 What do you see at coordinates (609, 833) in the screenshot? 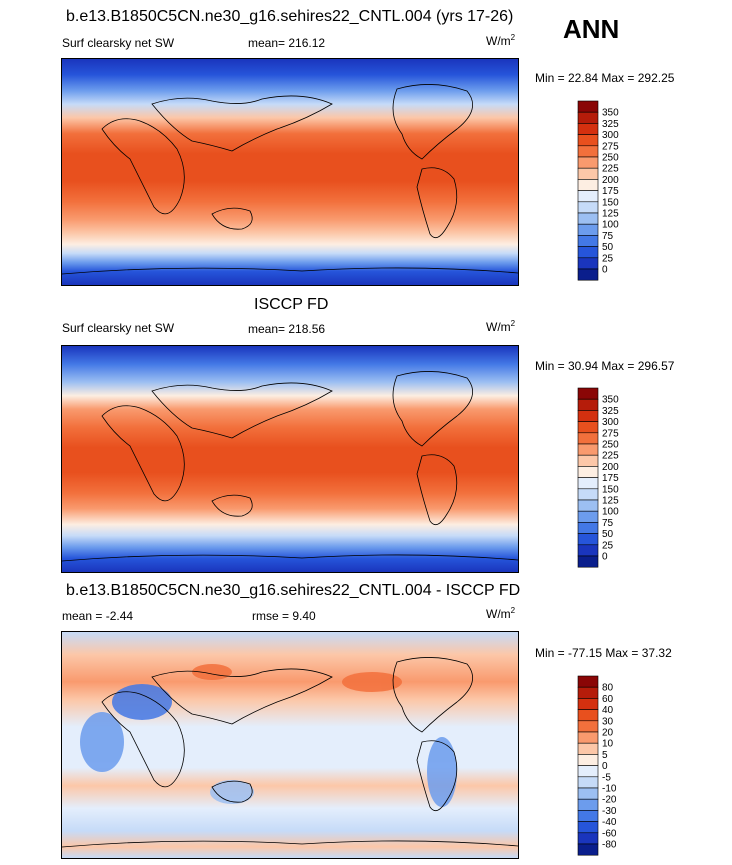
I see `colorbar-level-label: -60` at bounding box center [609, 833].